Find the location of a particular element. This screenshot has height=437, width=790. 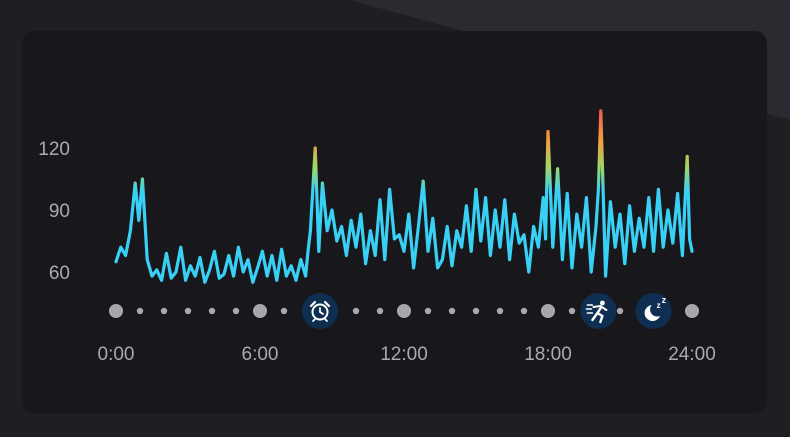

x-tick-label: 12:00 is located at coordinates (404, 354).